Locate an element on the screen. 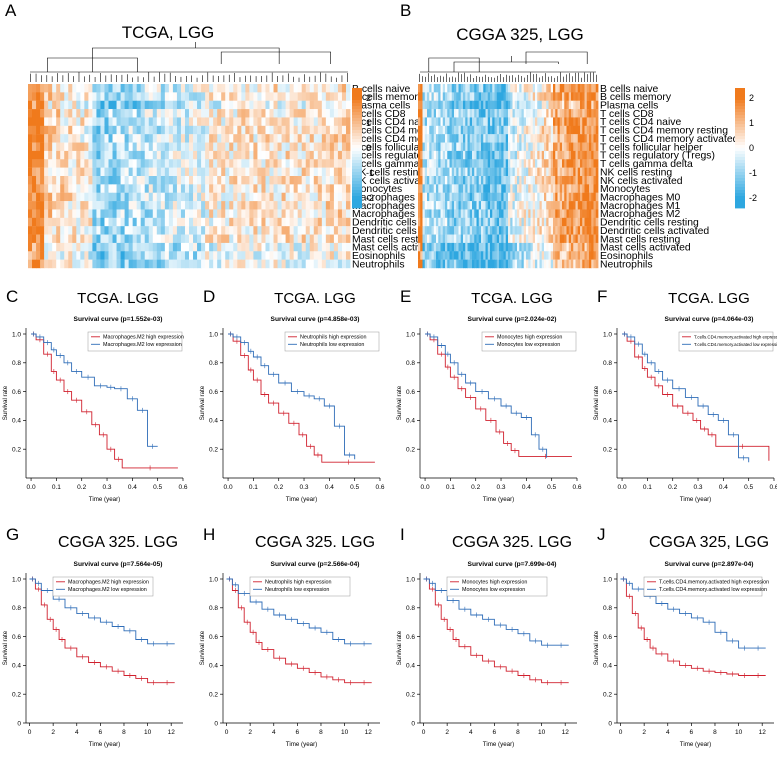 This screenshot has height=757, width=777. x-tick-label: 0.4 is located at coordinates (526, 487).